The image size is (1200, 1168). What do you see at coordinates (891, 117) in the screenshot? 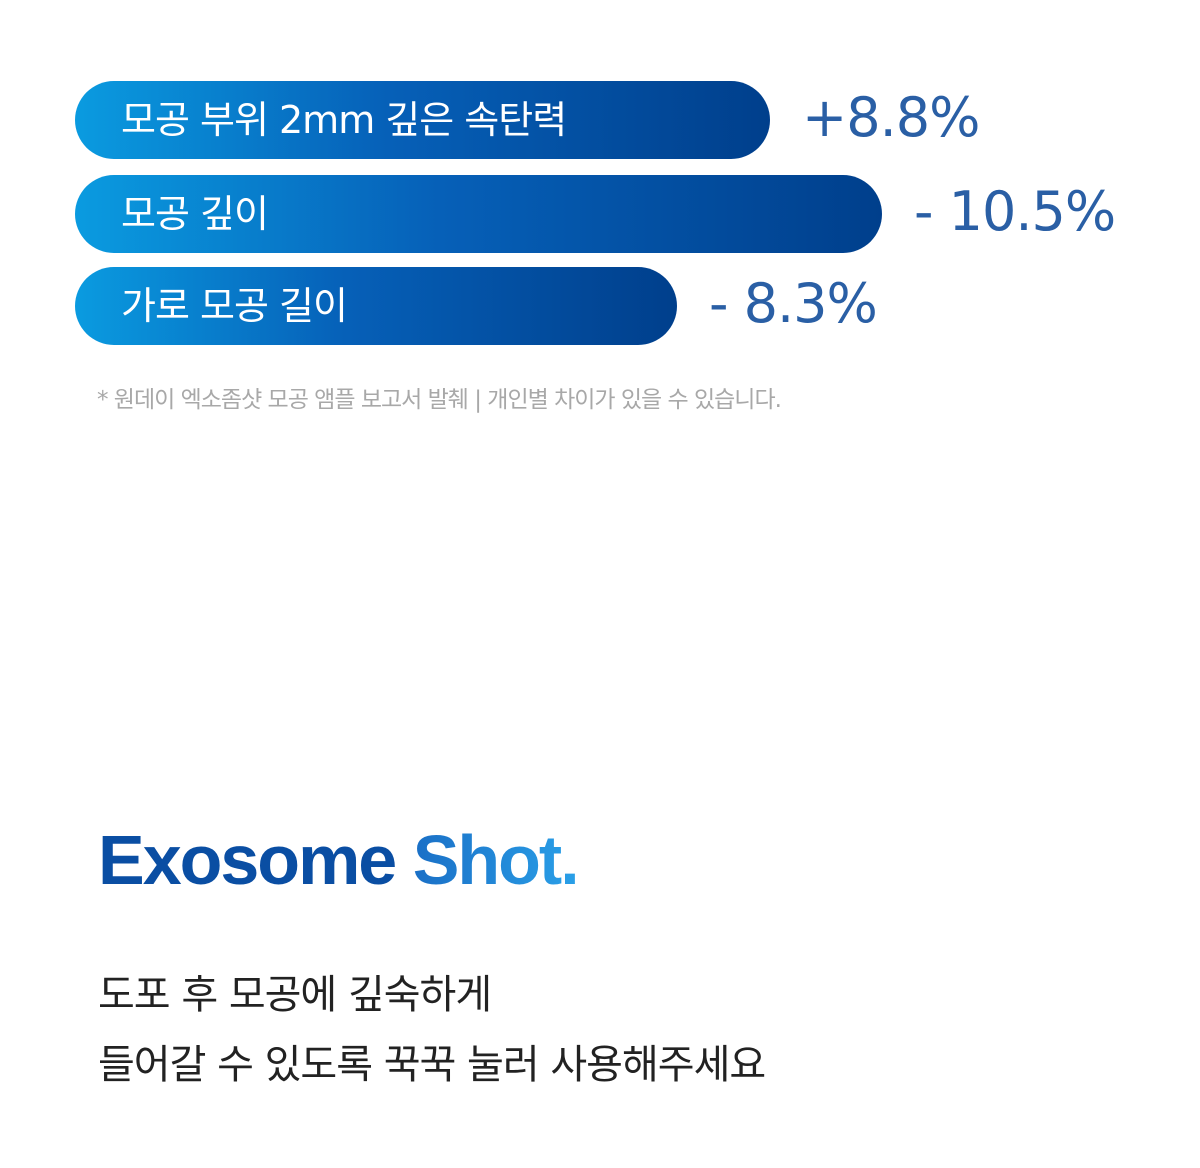
I see `bar-value-label: +8.8%` at bounding box center [891, 117].